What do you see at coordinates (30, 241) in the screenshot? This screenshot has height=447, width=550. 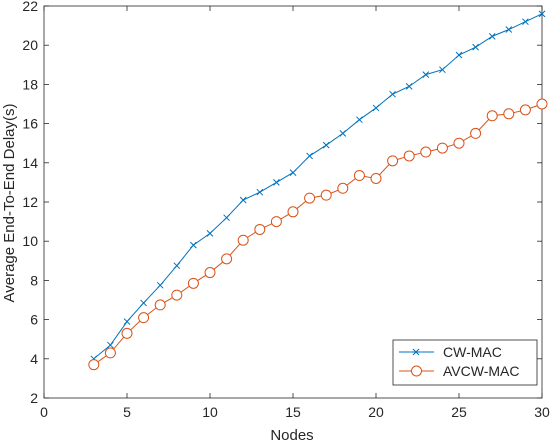 I see `y-tick-label: 10` at bounding box center [30, 241].